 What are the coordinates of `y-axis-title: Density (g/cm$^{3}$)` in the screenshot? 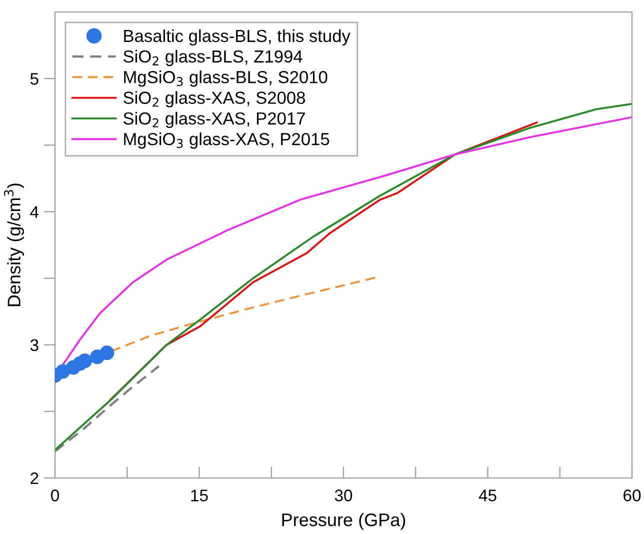 It's located at (14, 245).